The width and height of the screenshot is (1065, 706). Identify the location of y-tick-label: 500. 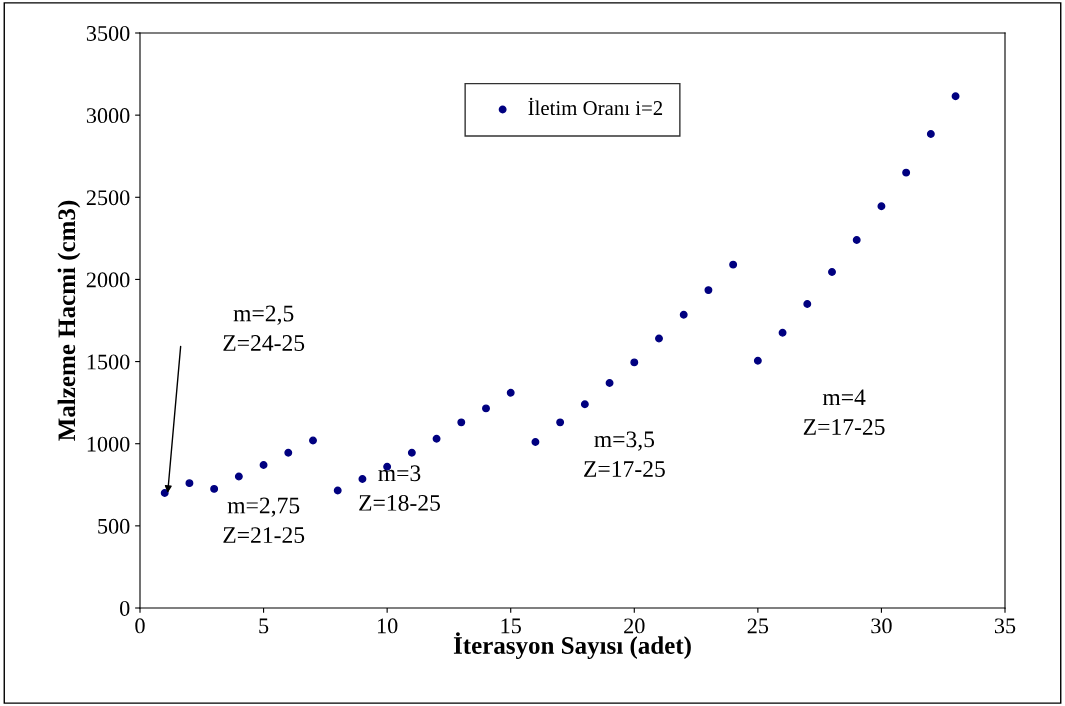
(114, 526).